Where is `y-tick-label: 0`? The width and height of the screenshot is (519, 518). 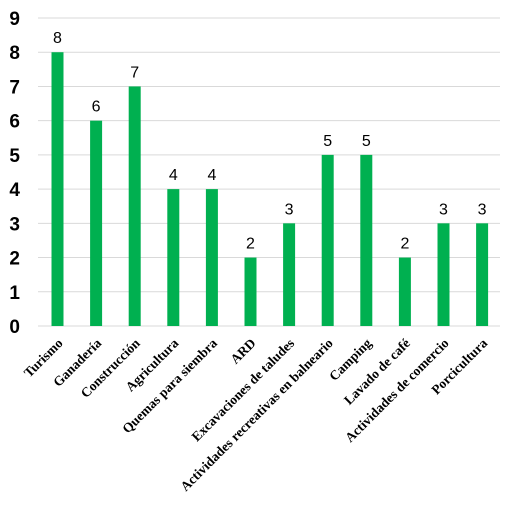
y-tick-label: 0 is located at coordinates (14, 327).